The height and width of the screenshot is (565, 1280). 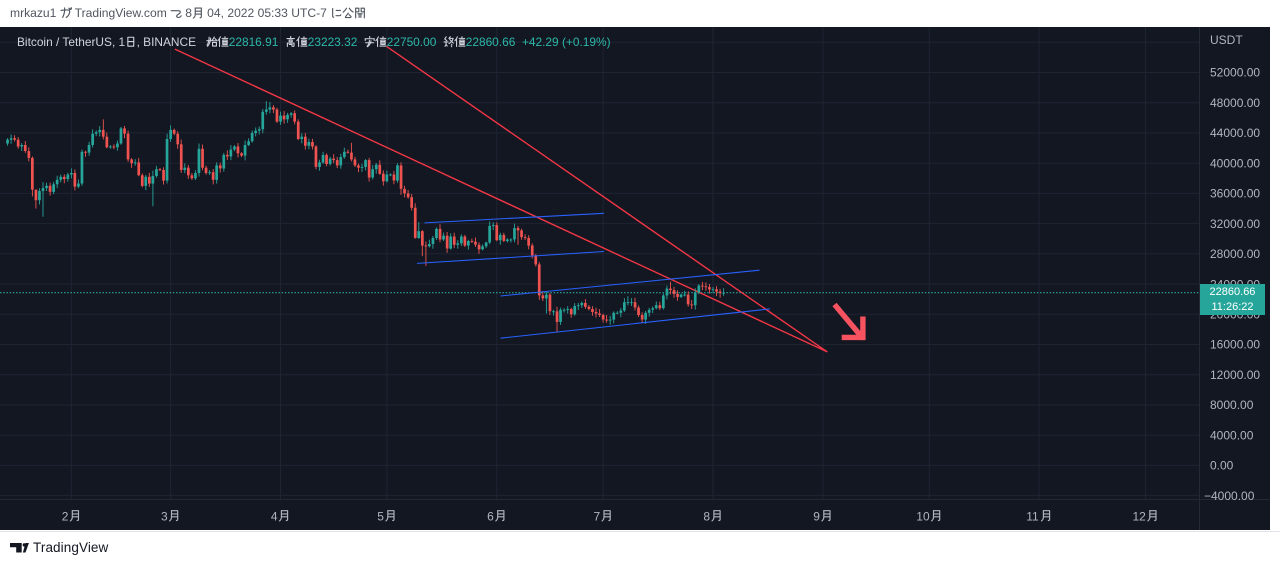 I want to click on svg-text: 5, so click(x=380, y=516).